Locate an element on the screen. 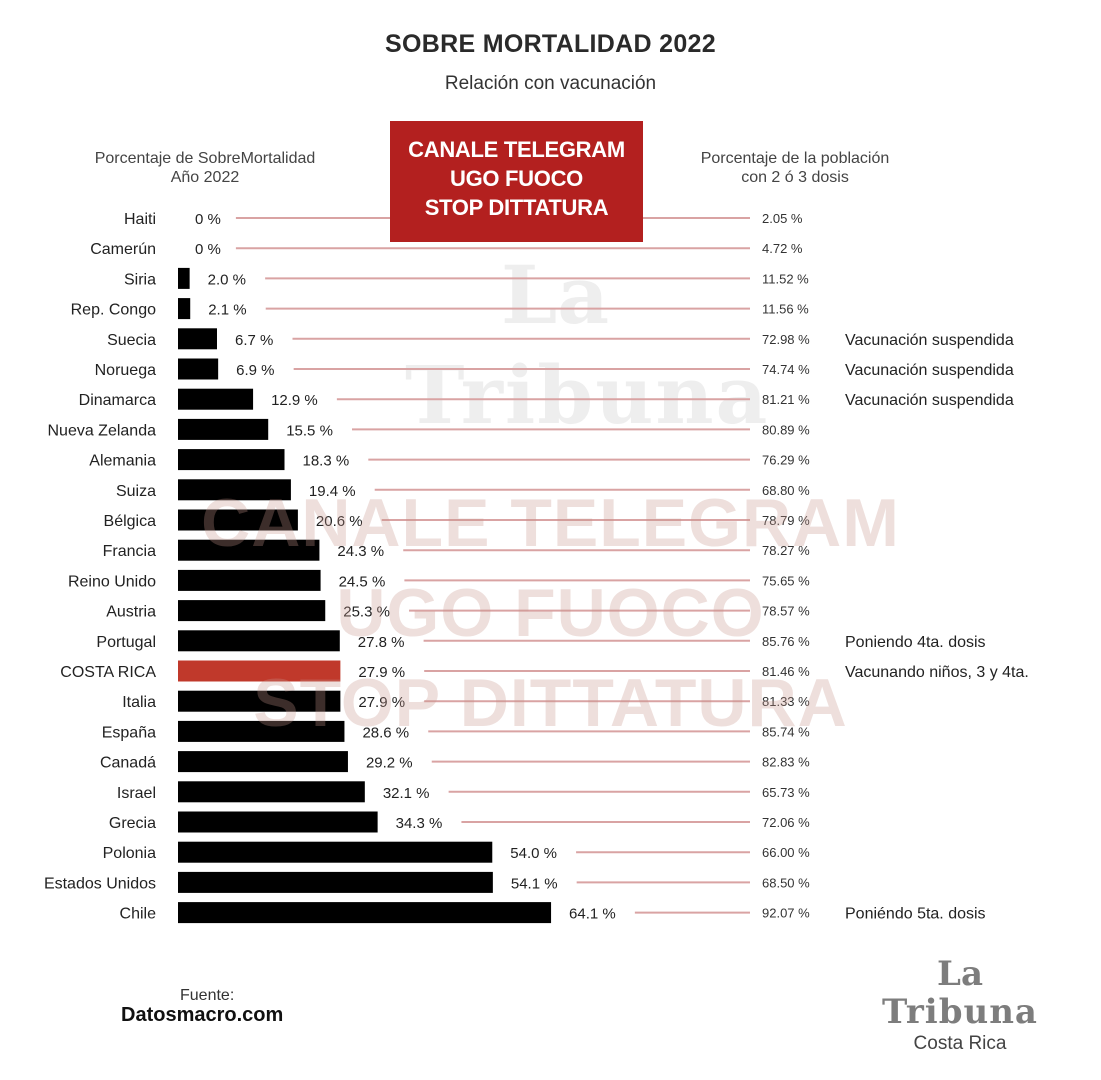 Image resolution: width=1101 pixels, height=1080 pixels. bar-value-label: 29.2 % is located at coordinates (389, 763).